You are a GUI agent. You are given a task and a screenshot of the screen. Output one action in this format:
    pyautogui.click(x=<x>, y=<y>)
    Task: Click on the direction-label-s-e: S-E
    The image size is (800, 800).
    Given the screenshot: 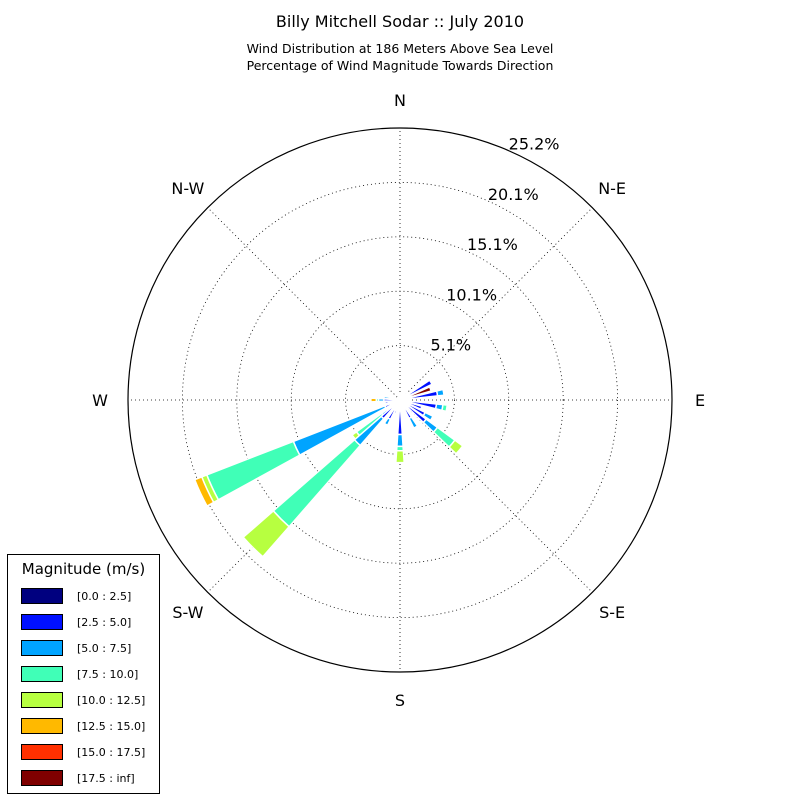 What is the action you would take?
    pyautogui.click(x=612, y=612)
    